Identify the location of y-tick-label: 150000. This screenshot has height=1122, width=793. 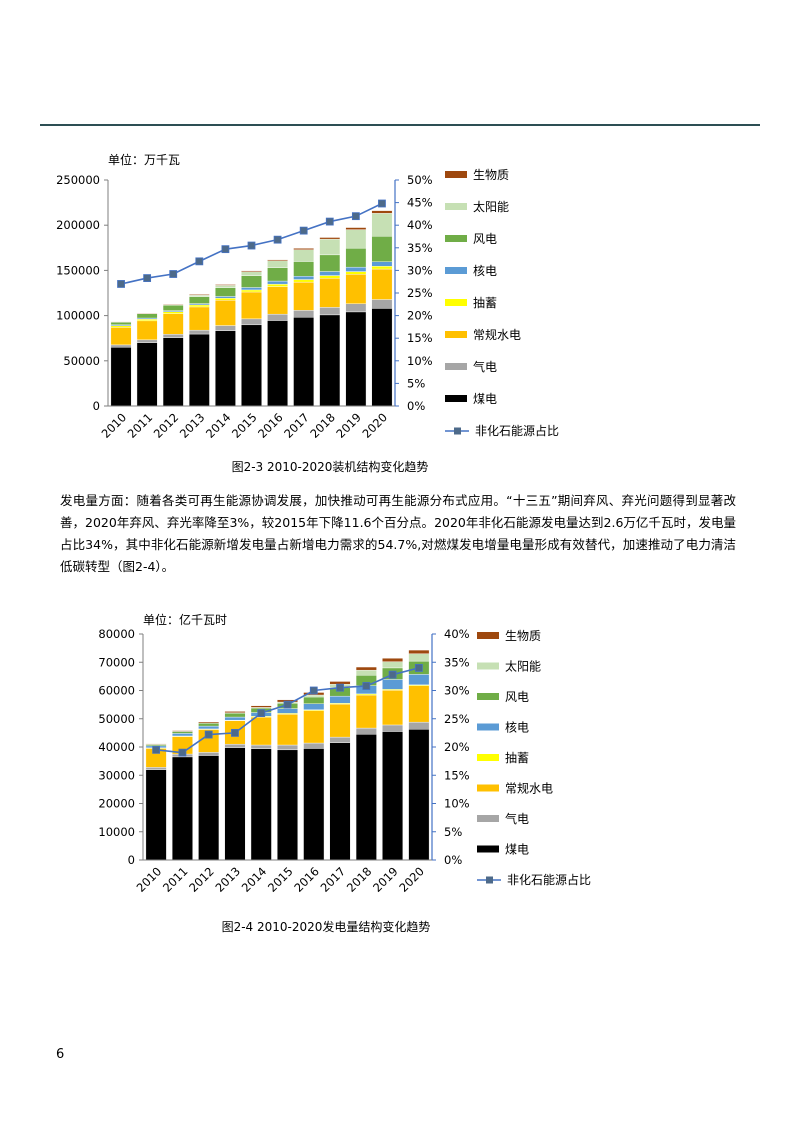
(78, 270).